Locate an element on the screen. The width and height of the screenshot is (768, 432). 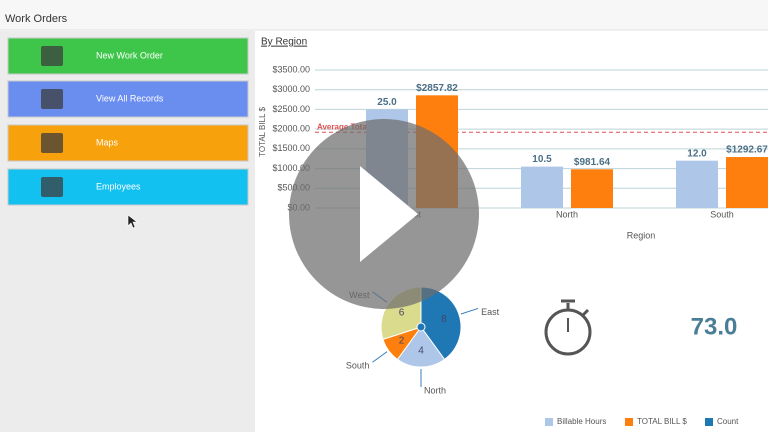
value-label: $981.64 is located at coordinates (592, 162).